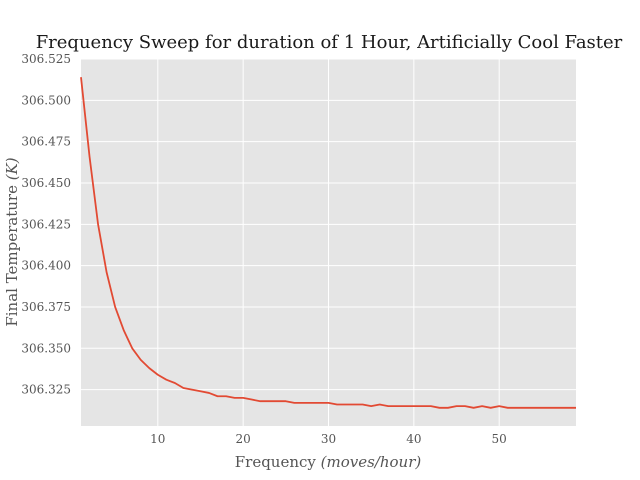 The height and width of the screenshot is (480, 640). I want to click on y-tick-label: 306.425, so click(46, 224).